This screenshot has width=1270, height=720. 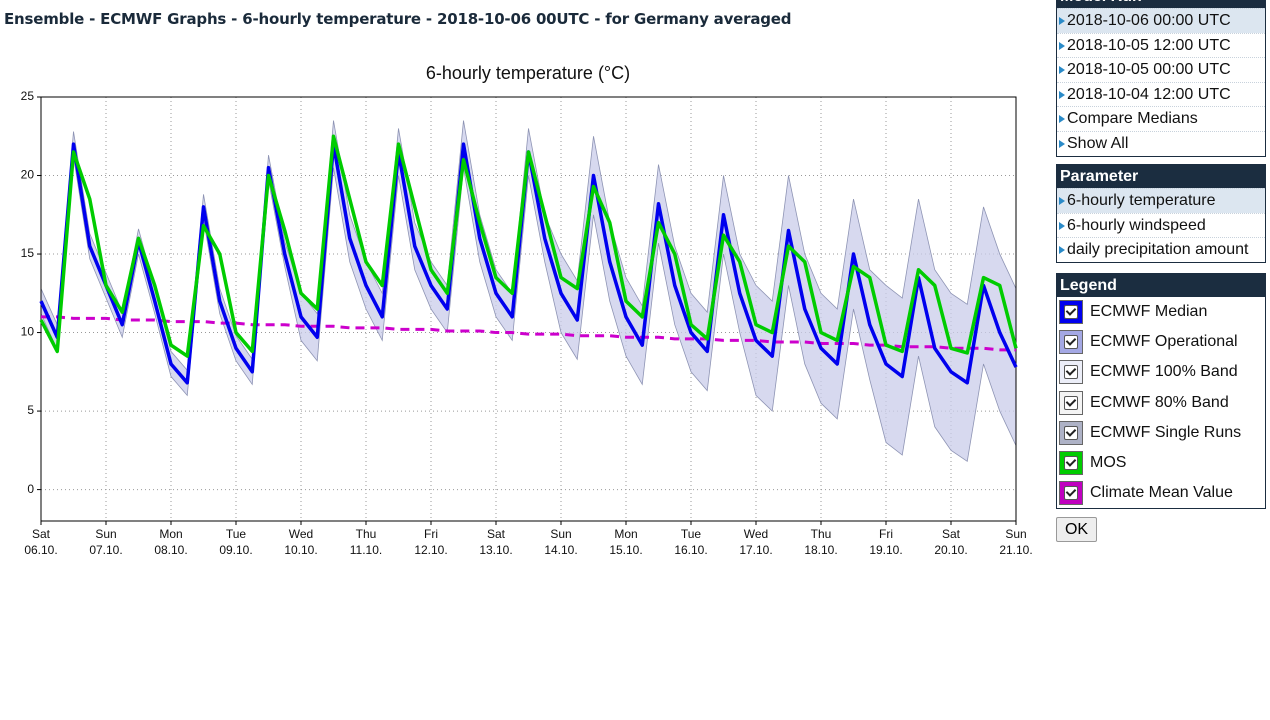 What do you see at coordinates (1161, 225) in the screenshot?
I see `menu-item: 6-hourly windspeed` at bounding box center [1161, 225].